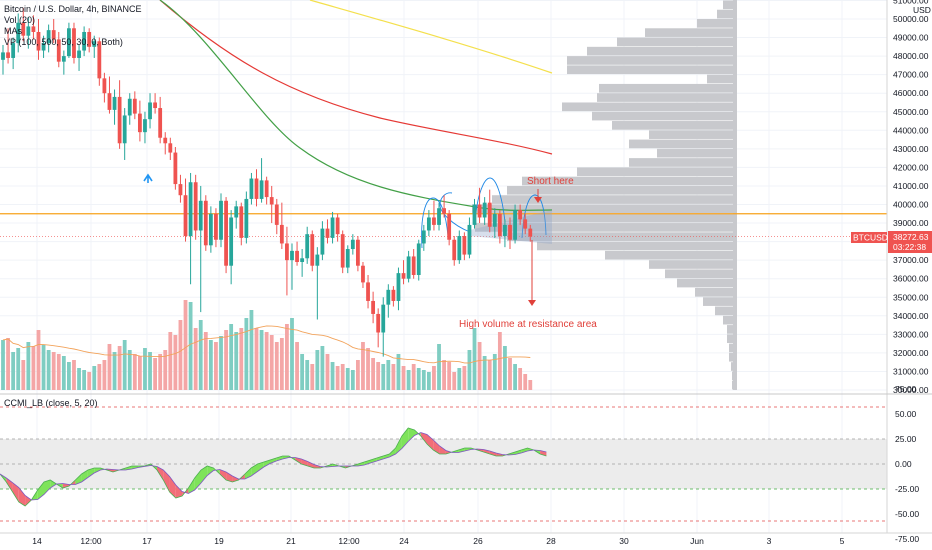  I want to click on short-here-annotation: Short here, so click(550, 181).